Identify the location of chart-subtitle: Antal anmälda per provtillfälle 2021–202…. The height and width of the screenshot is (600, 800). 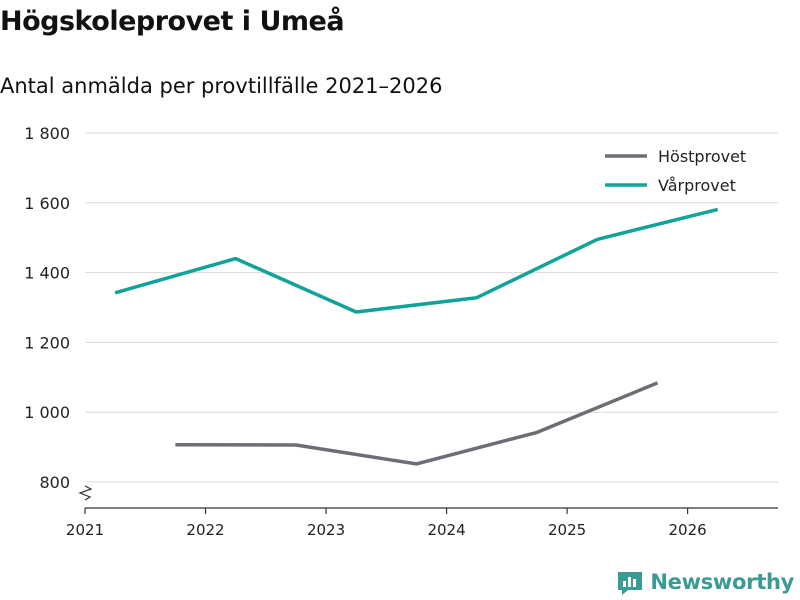
(221, 86).